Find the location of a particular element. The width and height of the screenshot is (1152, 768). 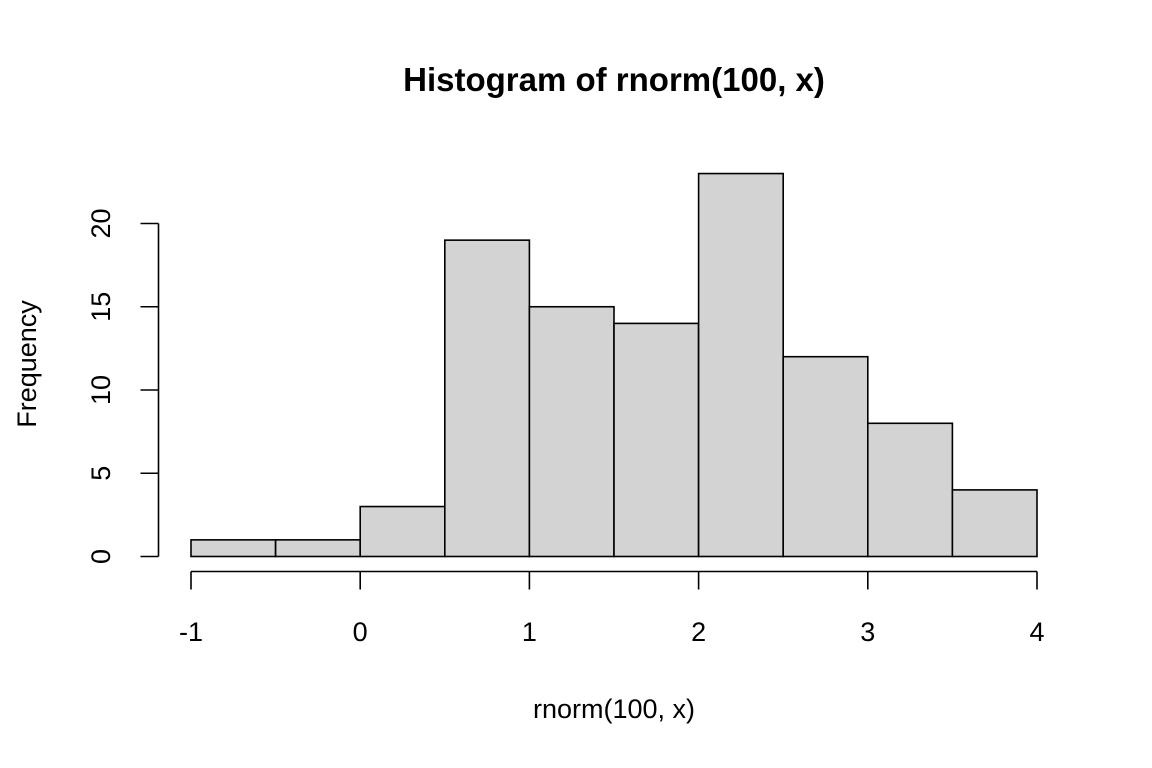

x-tick-label-4: 3 is located at coordinates (867, 632).